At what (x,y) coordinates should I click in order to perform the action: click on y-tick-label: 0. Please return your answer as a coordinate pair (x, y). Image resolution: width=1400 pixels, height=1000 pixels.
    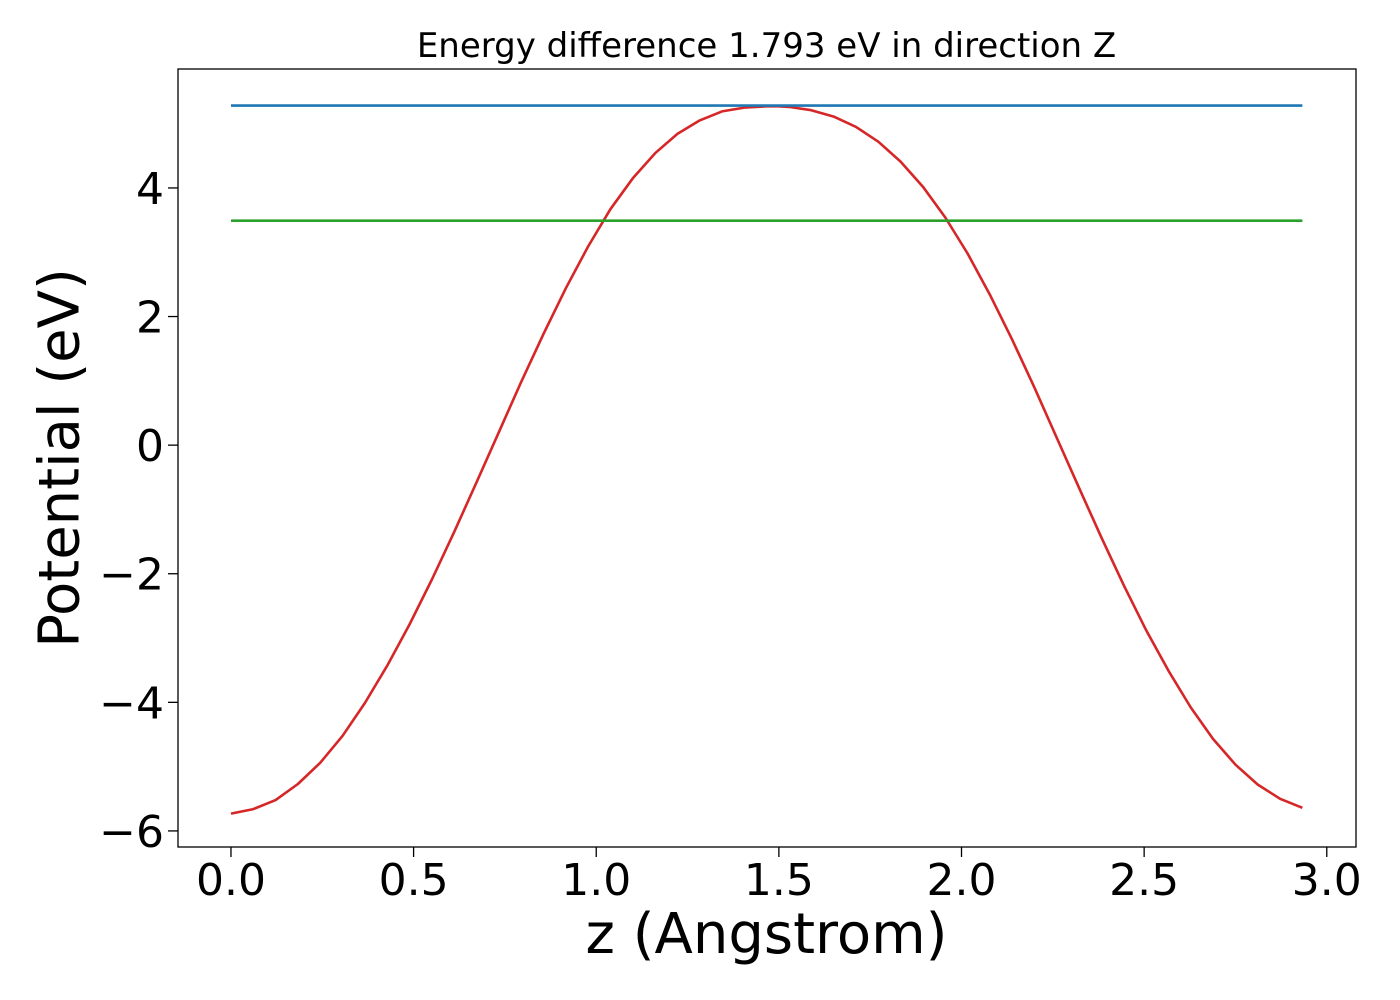
    Looking at the image, I should click on (150, 446).